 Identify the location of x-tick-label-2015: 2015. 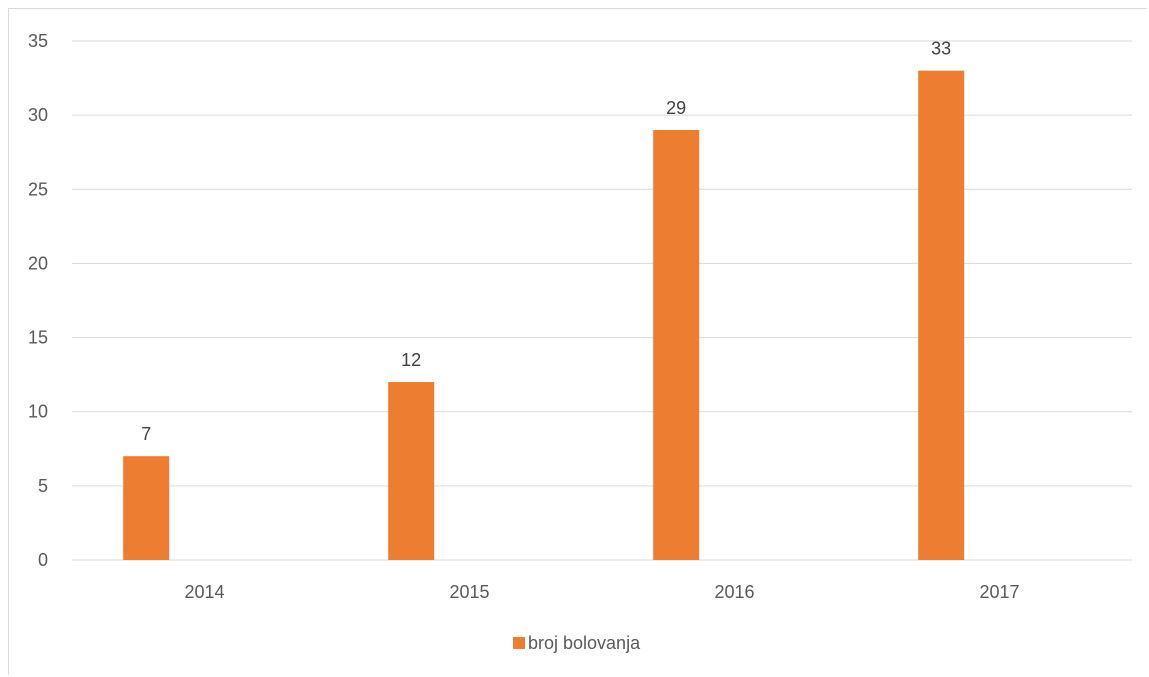
(469, 592).